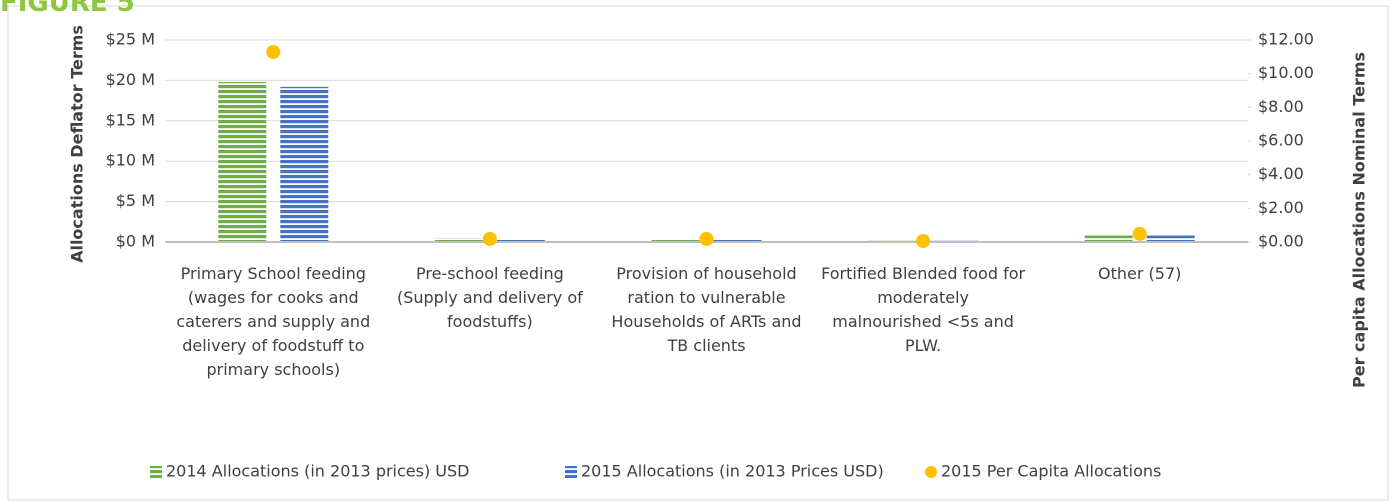 The height and width of the screenshot is (504, 1394). Describe the element at coordinates (732, 471) in the screenshot. I see `legend-label: 2015 Allocations (in 2013 Prices USD)` at that location.